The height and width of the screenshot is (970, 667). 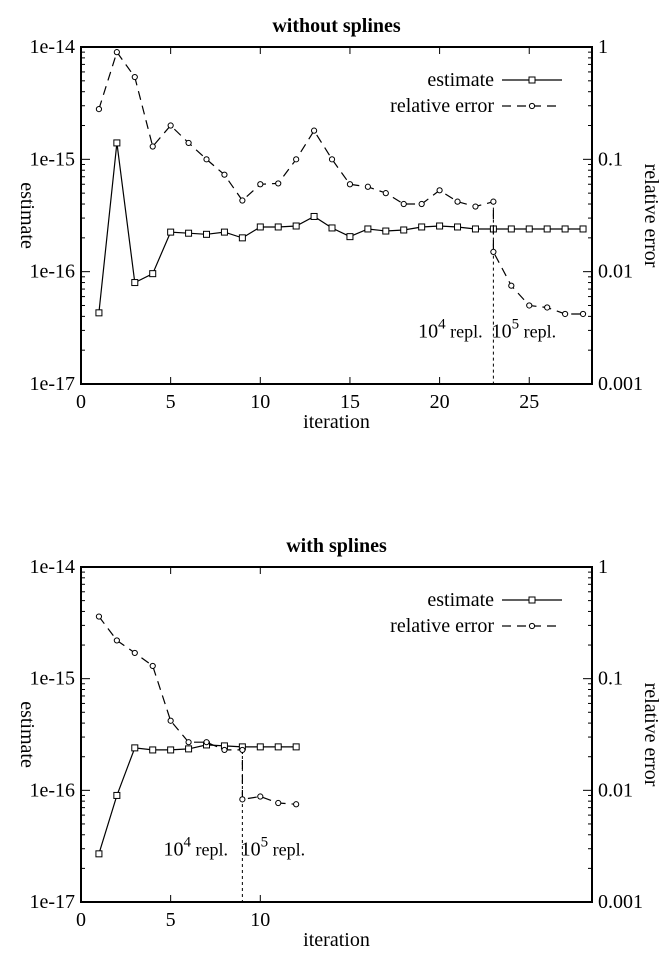 What do you see at coordinates (340, 227) in the screenshot?
I see `series-line-estimate` at bounding box center [340, 227].